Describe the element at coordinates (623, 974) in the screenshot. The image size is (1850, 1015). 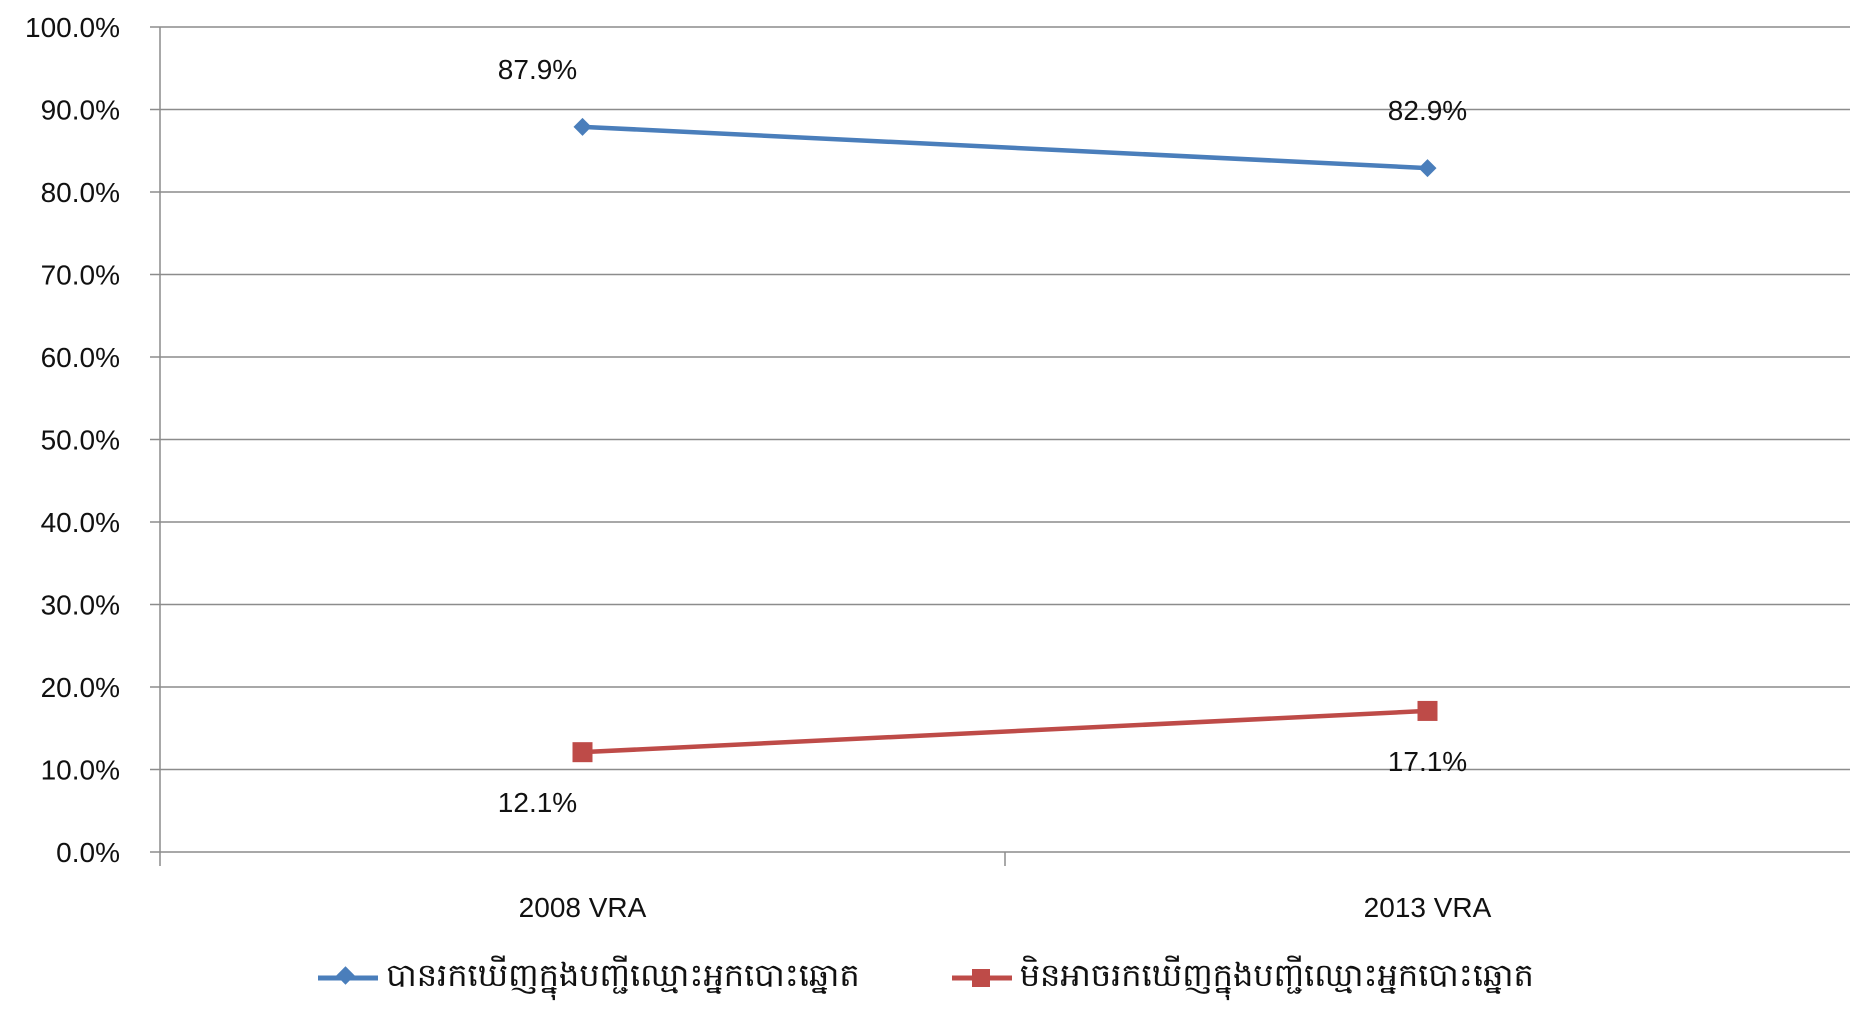
I see `legend-label-found: បានរកឃើញក្នុងបញ្ជីឈ្មោះអ្នកបោះឆ្នោត` at that location.